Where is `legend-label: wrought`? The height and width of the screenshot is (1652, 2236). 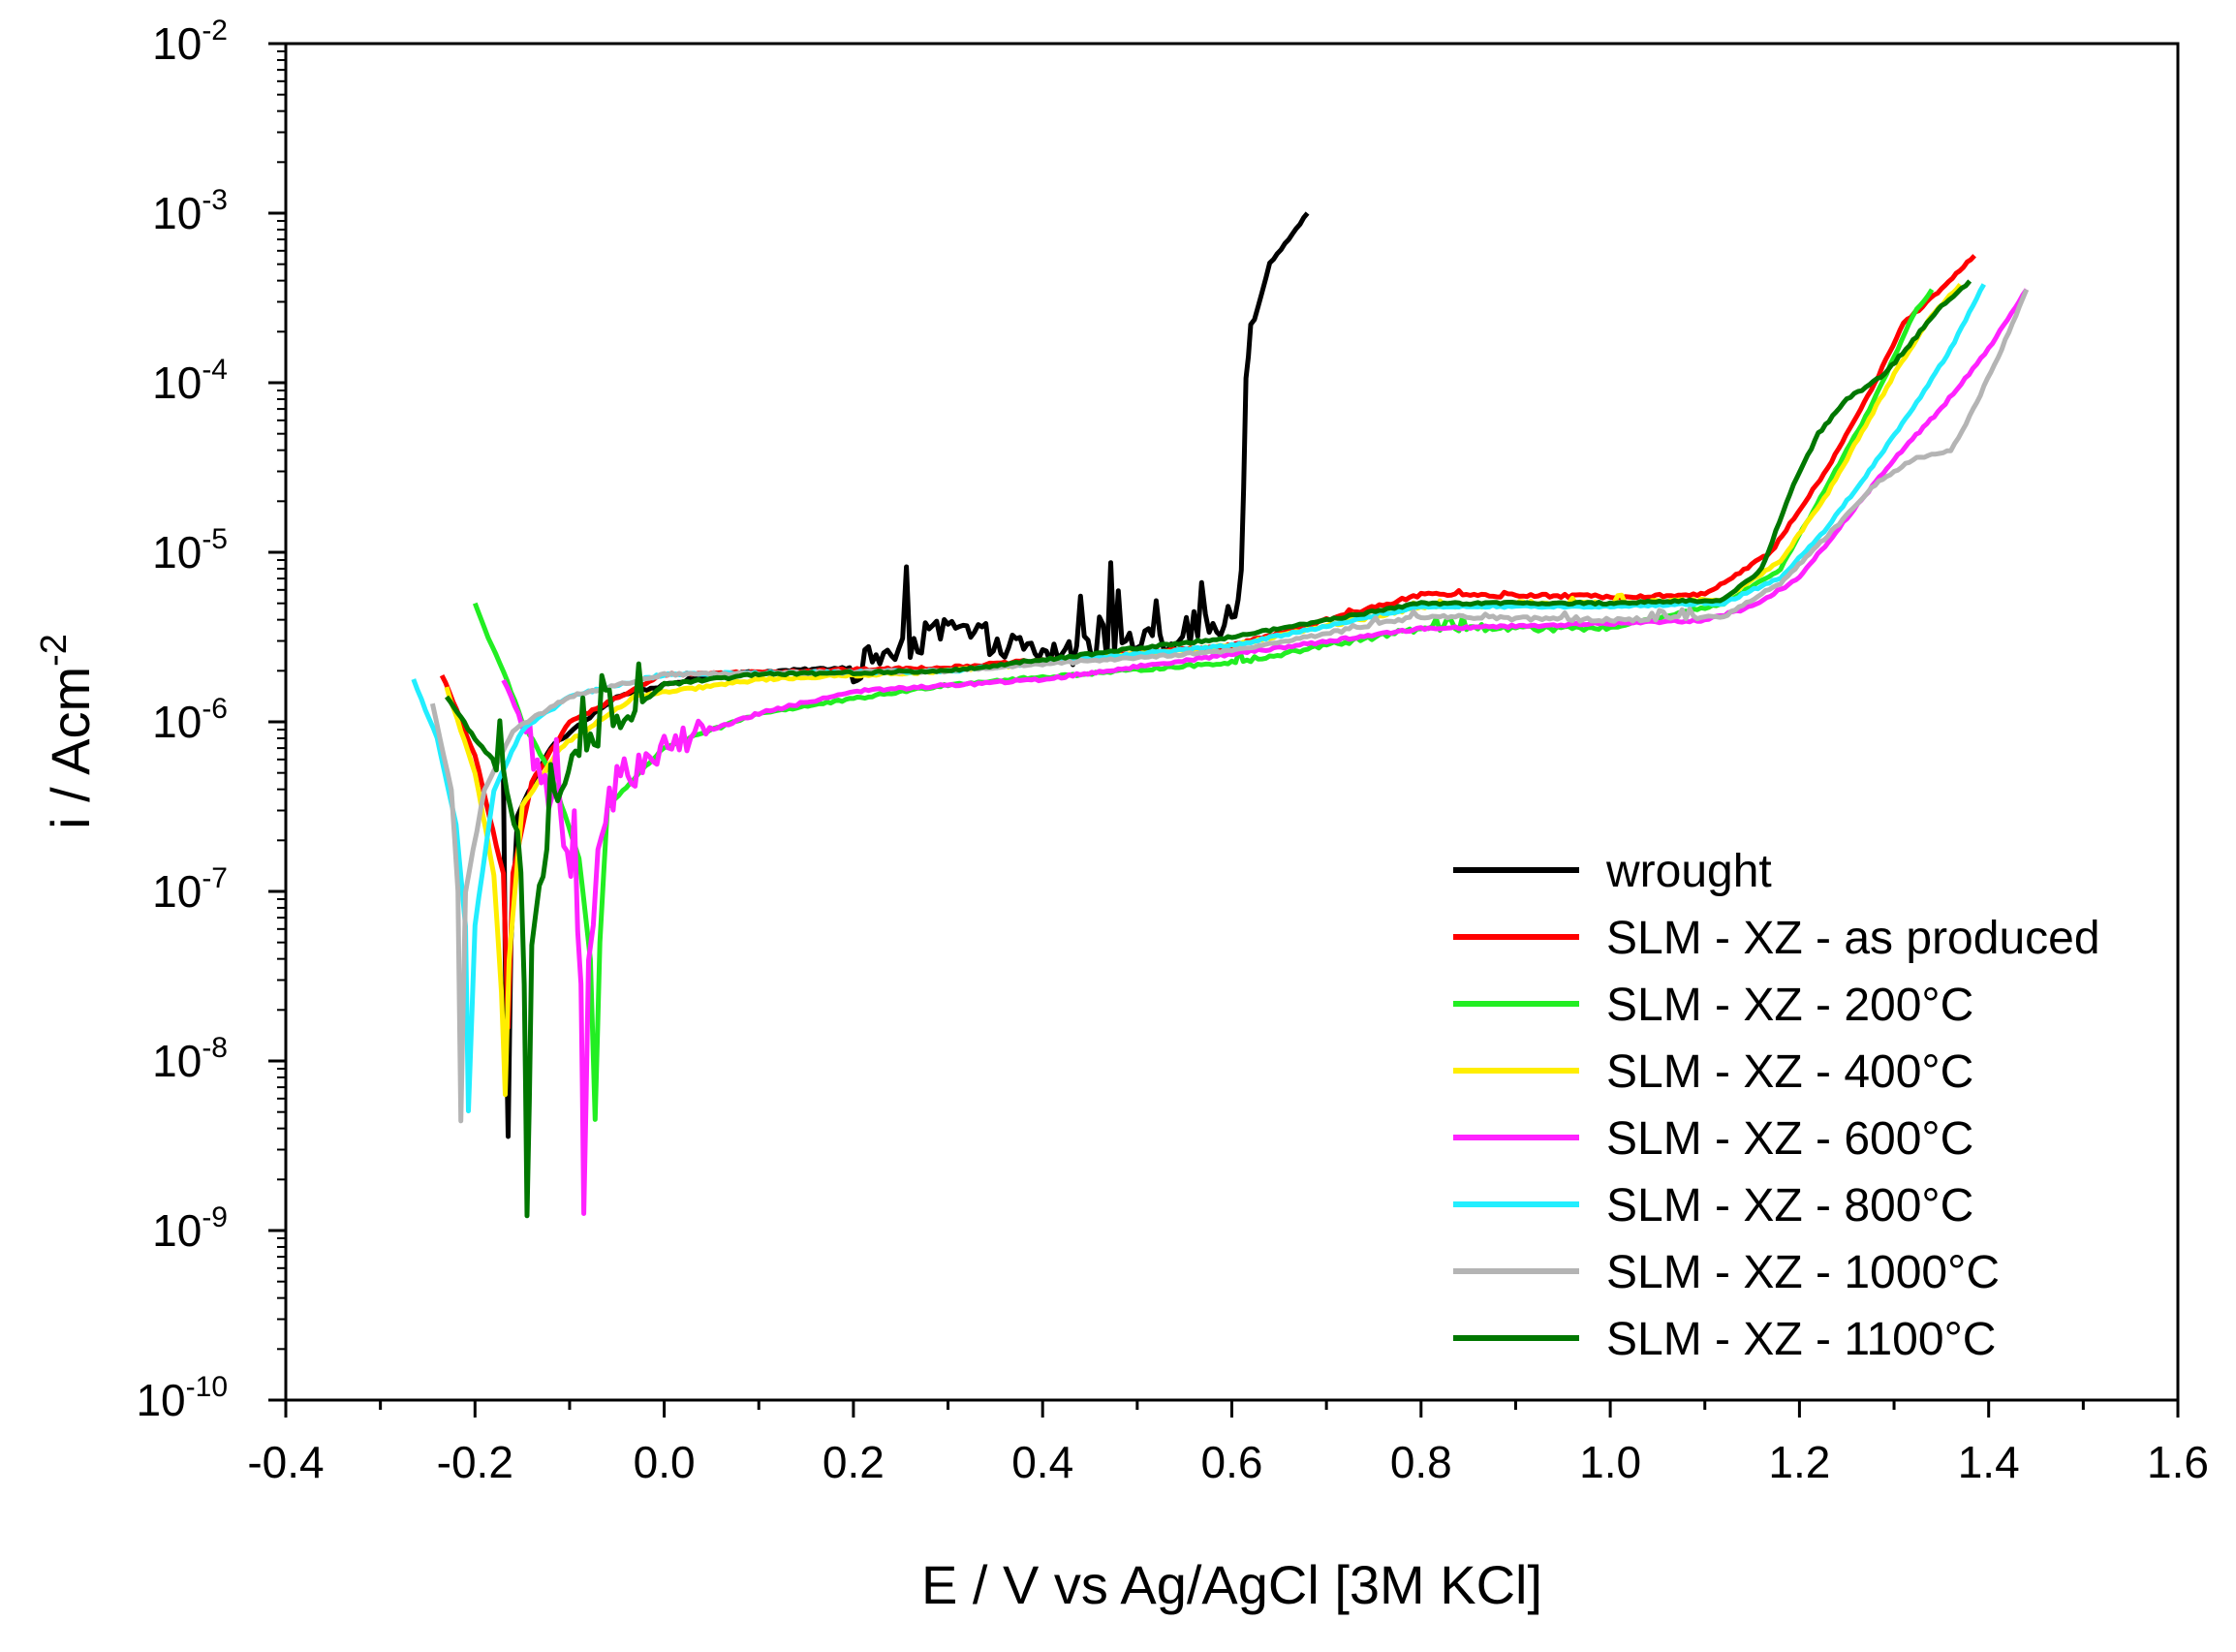
legend-label: wrought is located at coordinates (1688, 871).